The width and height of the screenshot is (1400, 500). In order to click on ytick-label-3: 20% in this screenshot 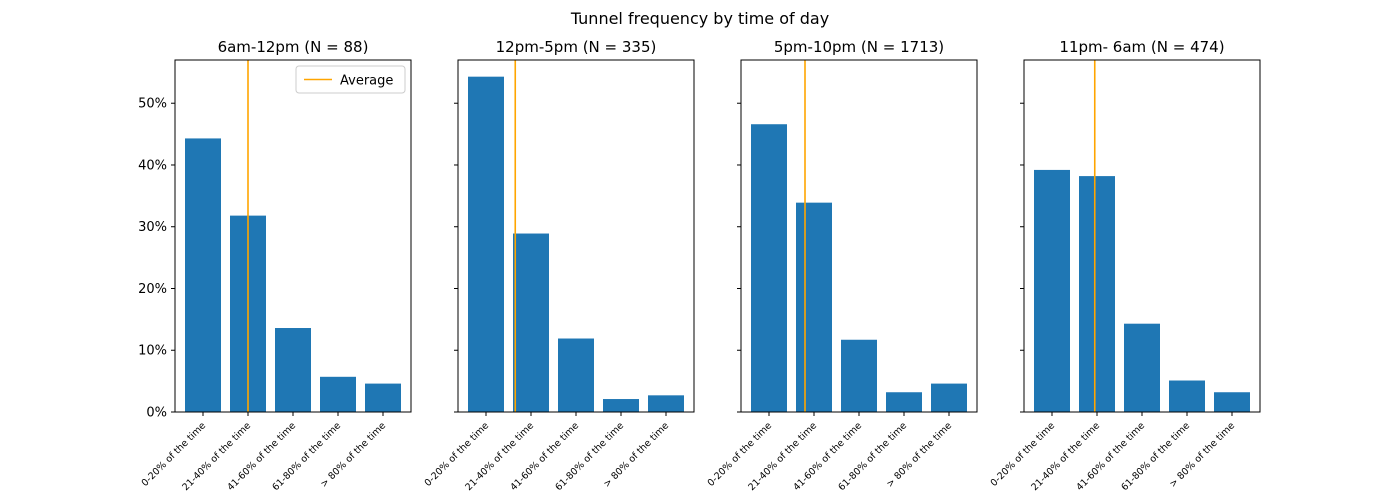, I will do `click(152, 289)`.